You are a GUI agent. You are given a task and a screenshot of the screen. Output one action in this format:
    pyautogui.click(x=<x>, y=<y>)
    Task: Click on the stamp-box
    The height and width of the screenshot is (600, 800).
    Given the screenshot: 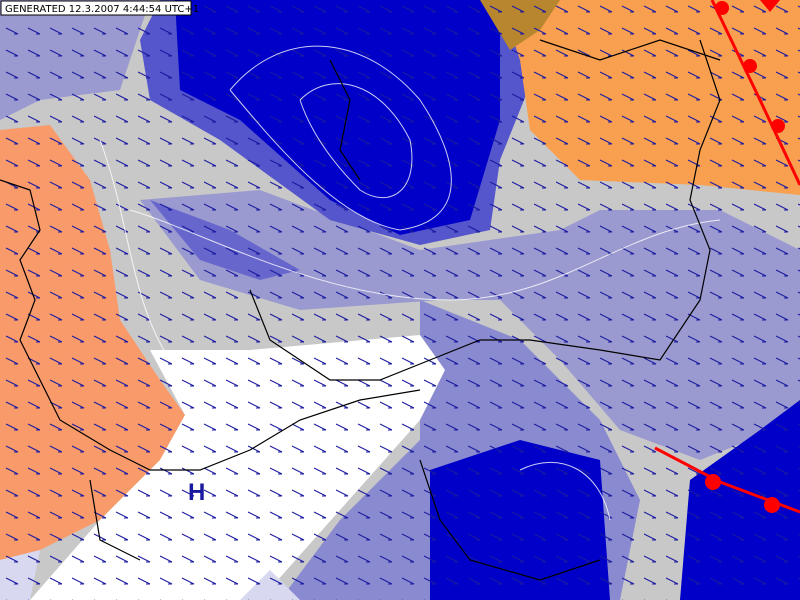 What is the action you would take?
    pyautogui.click(x=96, y=8)
    